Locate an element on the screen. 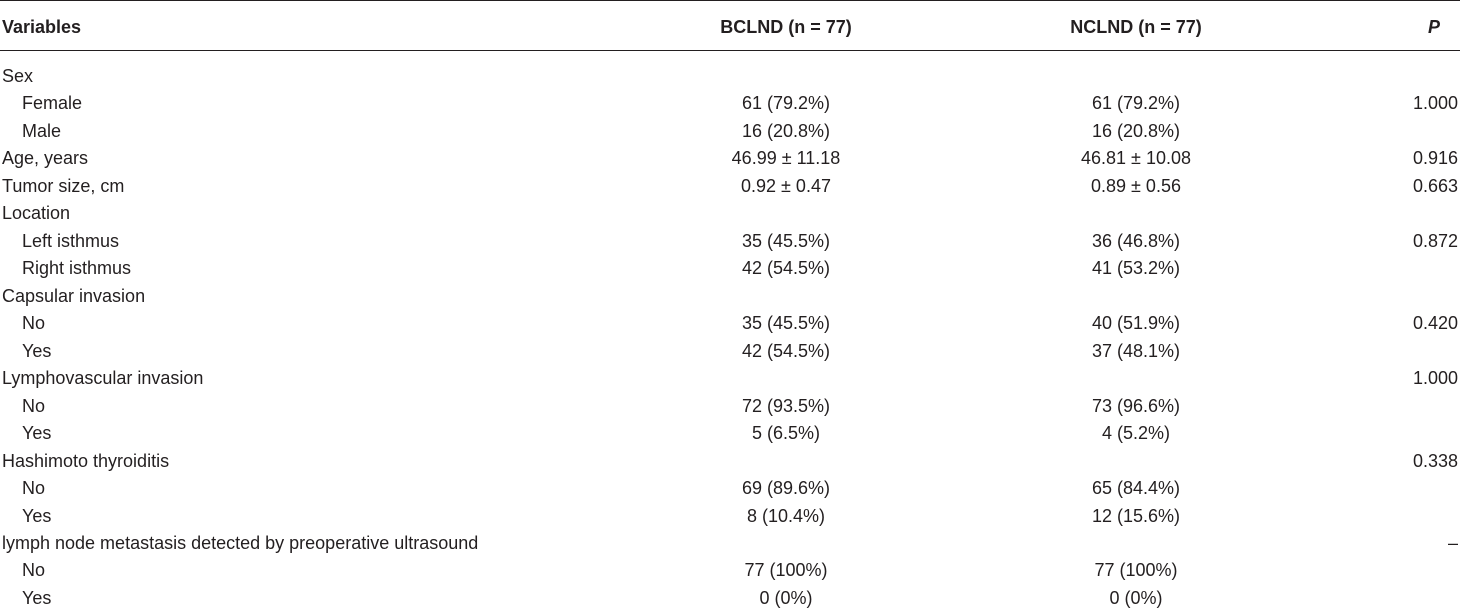 The height and width of the screenshot is (609, 1460). top-rule is located at coordinates (730, 0).